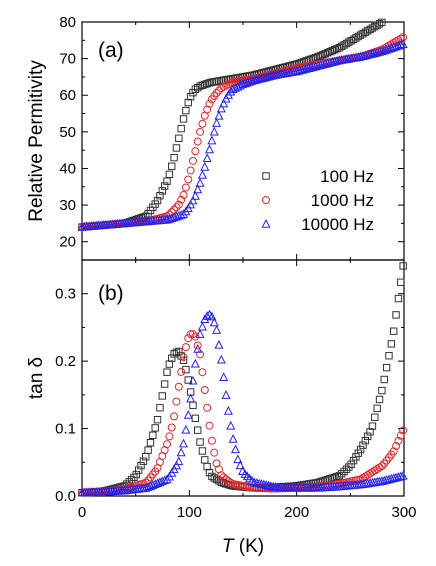  Describe the element at coordinates (249, 546) in the screenshot. I see `x-axis-unit: (K)` at that location.